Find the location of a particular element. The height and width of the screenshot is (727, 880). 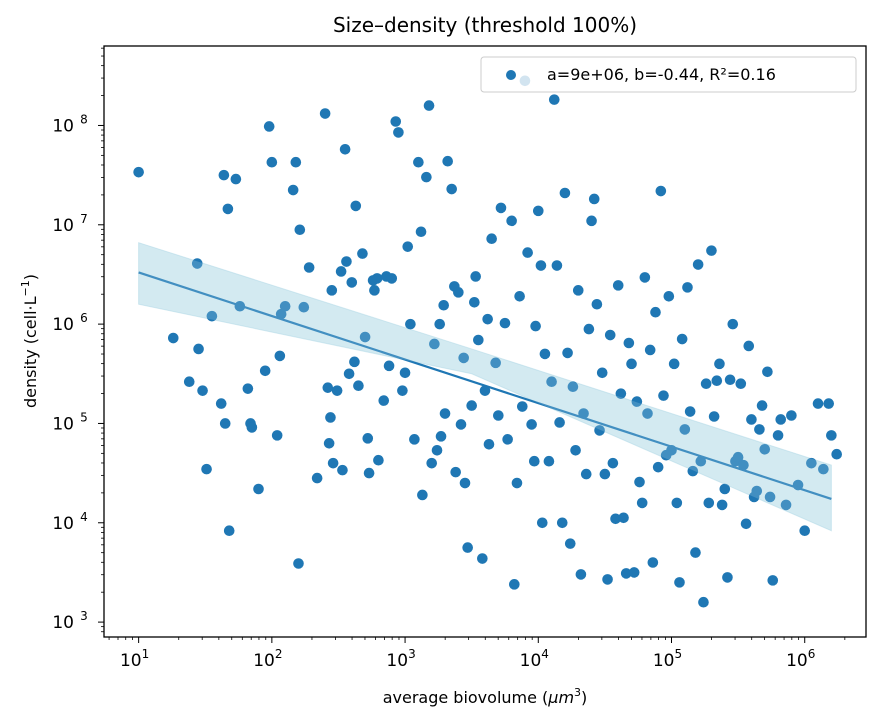

x-tick-label: 10⁶ is located at coordinates (800, 659).